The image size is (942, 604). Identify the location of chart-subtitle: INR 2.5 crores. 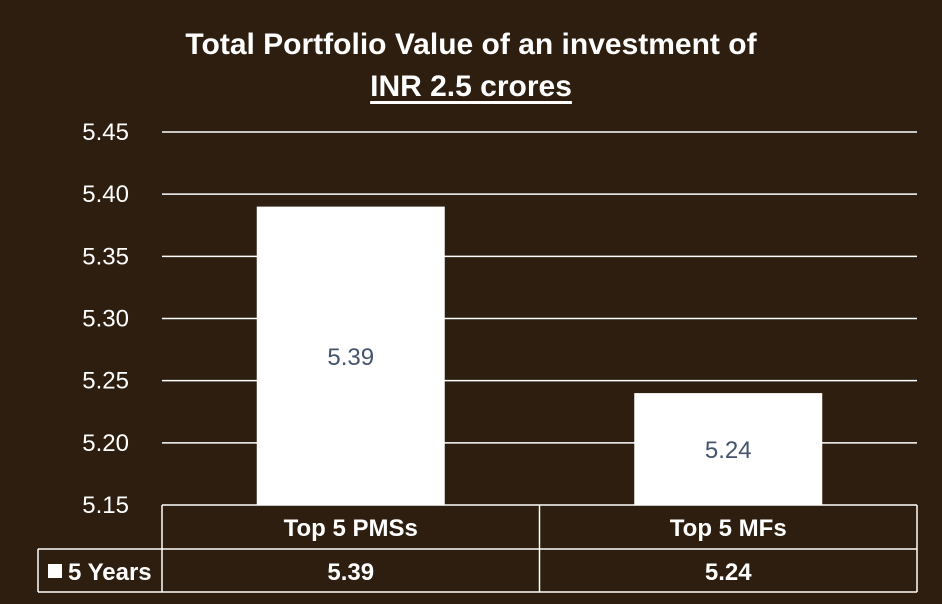
(471, 86).